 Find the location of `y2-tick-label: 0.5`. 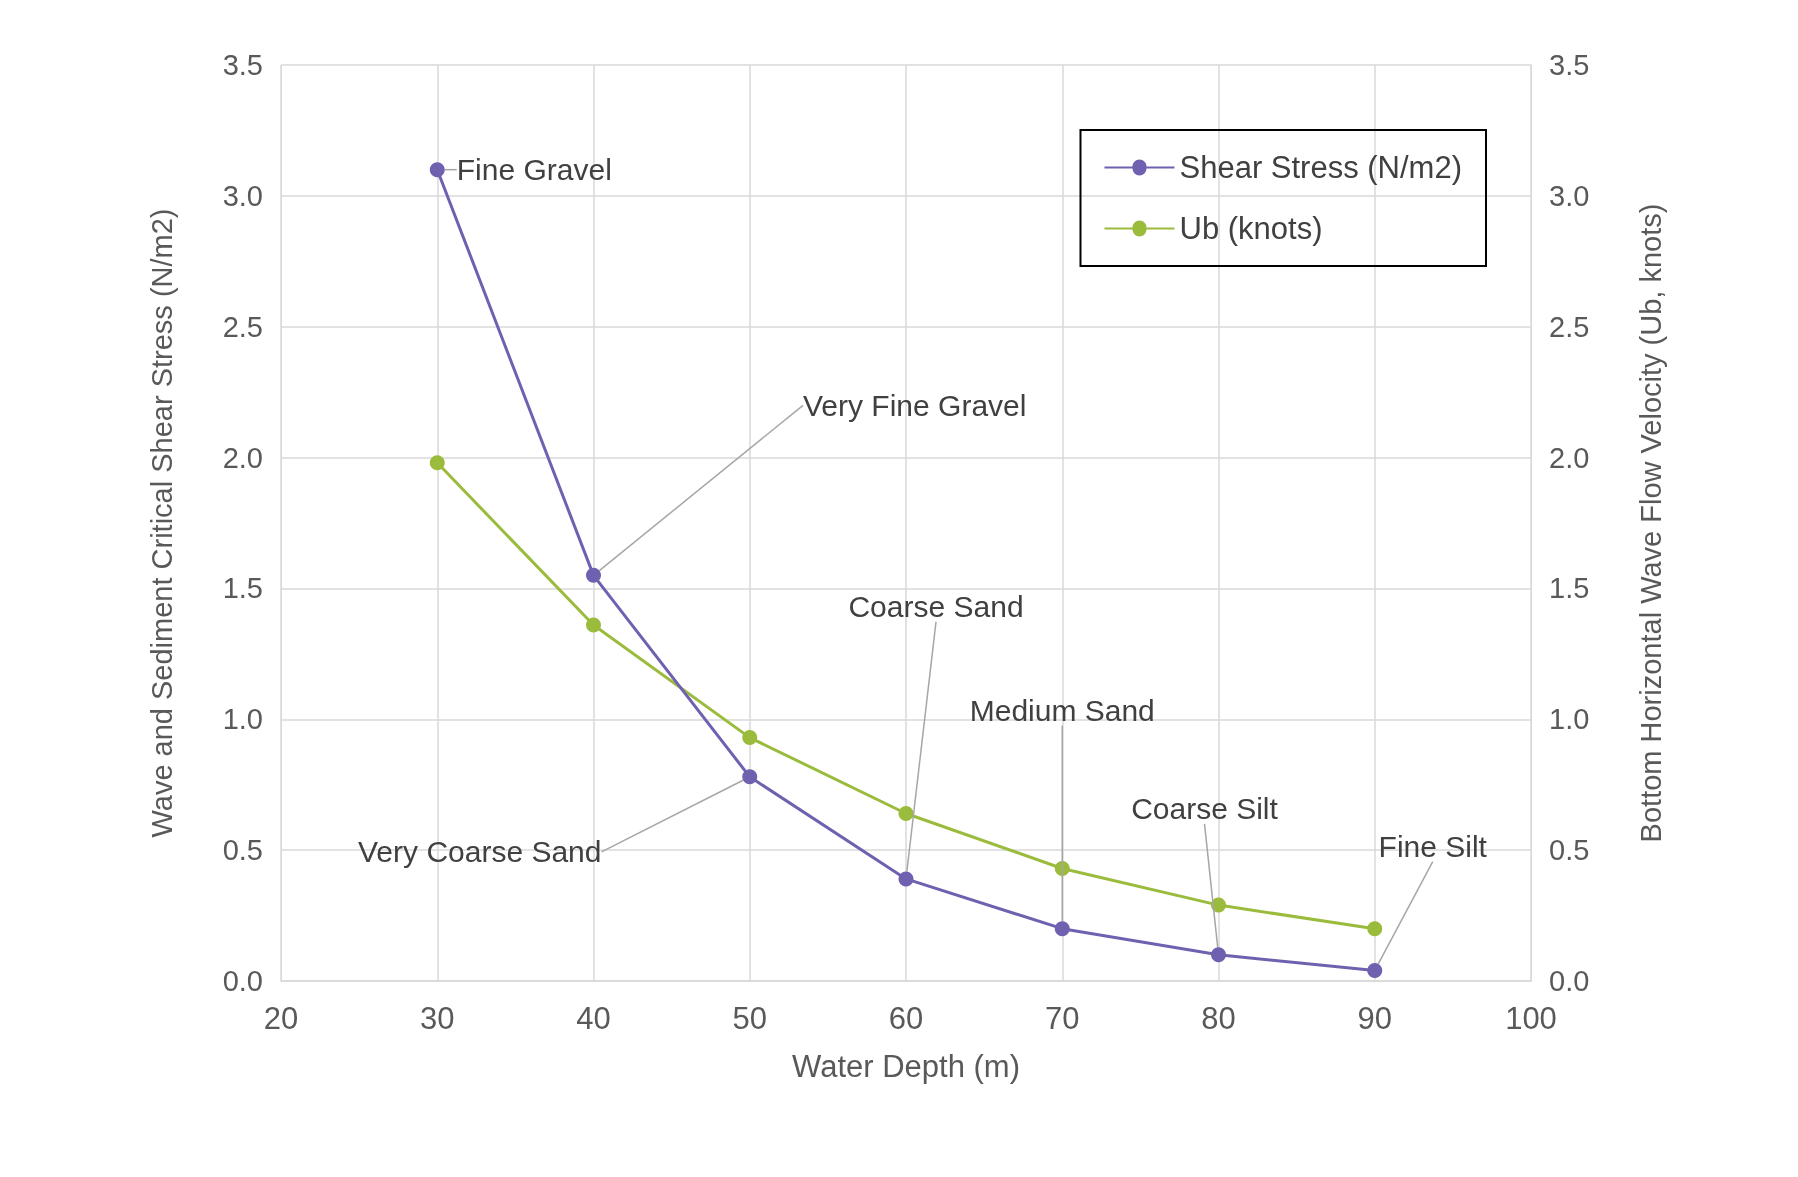

y2-tick-label: 0.5 is located at coordinates (1569, 850).